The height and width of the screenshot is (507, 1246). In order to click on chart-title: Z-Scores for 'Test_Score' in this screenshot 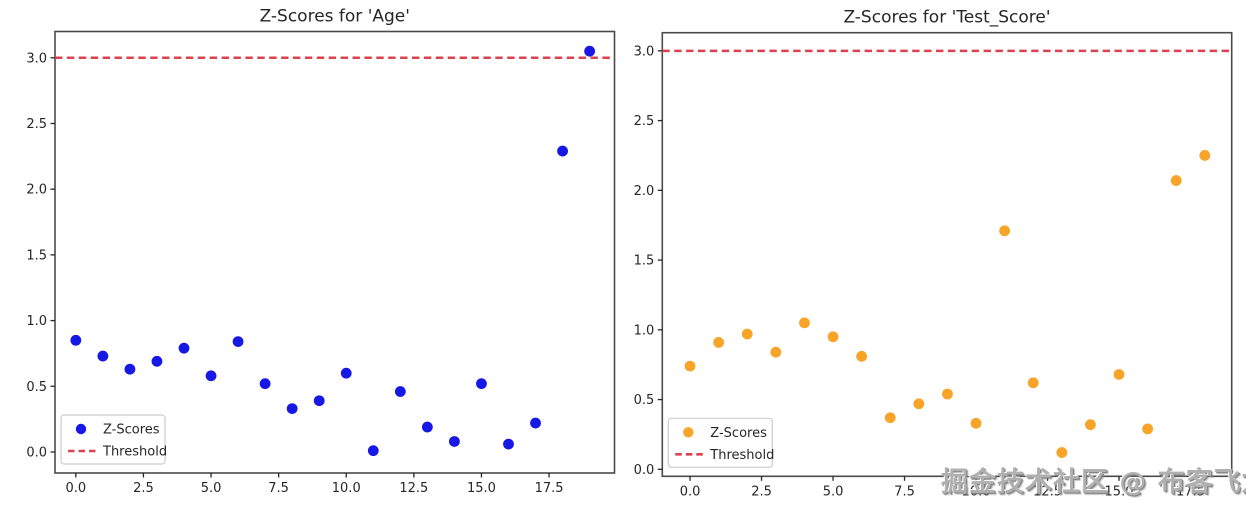, I will do `click(946, 18)`.